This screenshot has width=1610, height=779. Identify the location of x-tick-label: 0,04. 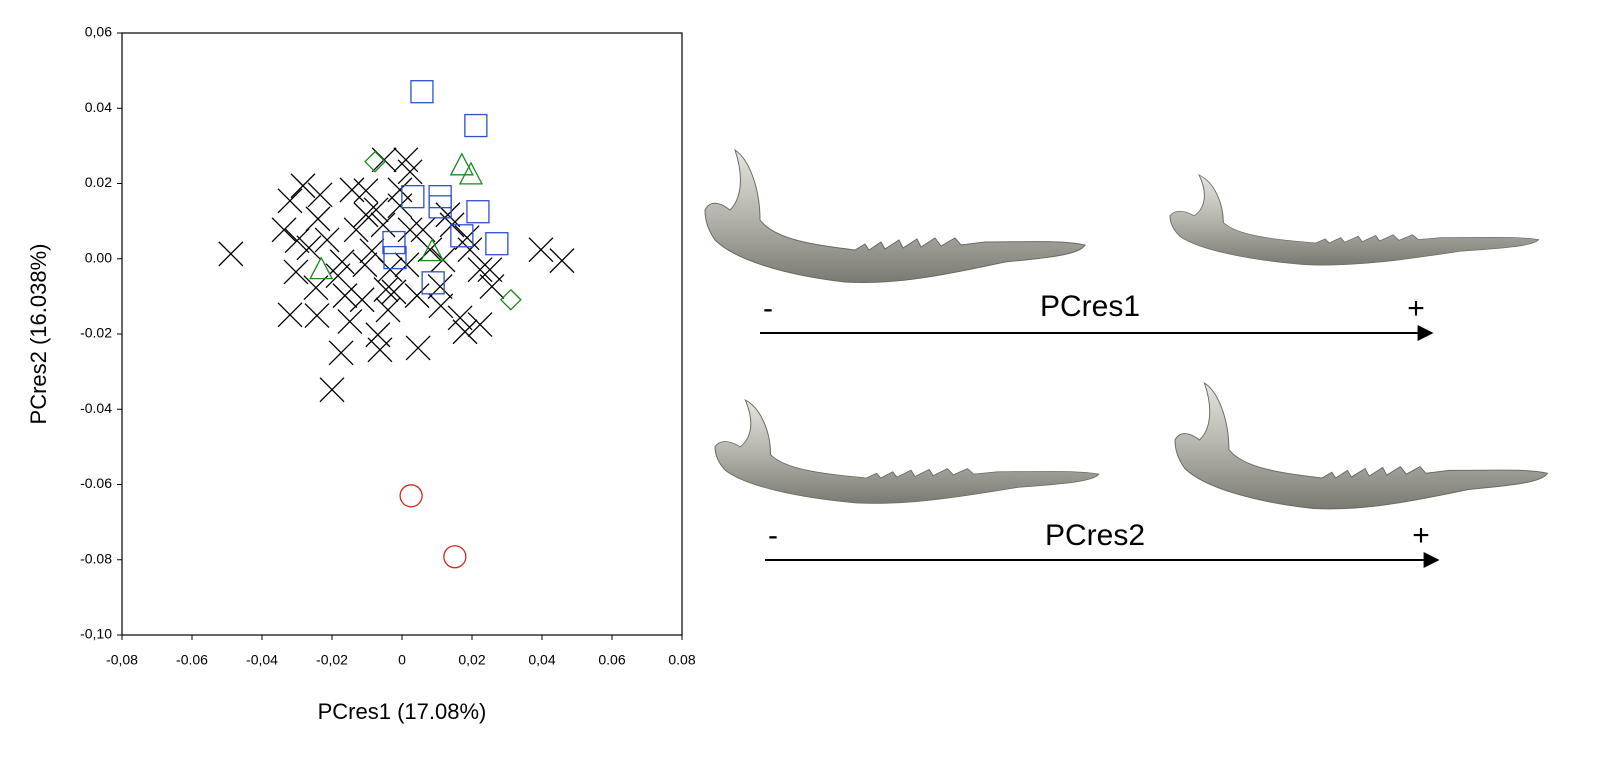
(541, 660).